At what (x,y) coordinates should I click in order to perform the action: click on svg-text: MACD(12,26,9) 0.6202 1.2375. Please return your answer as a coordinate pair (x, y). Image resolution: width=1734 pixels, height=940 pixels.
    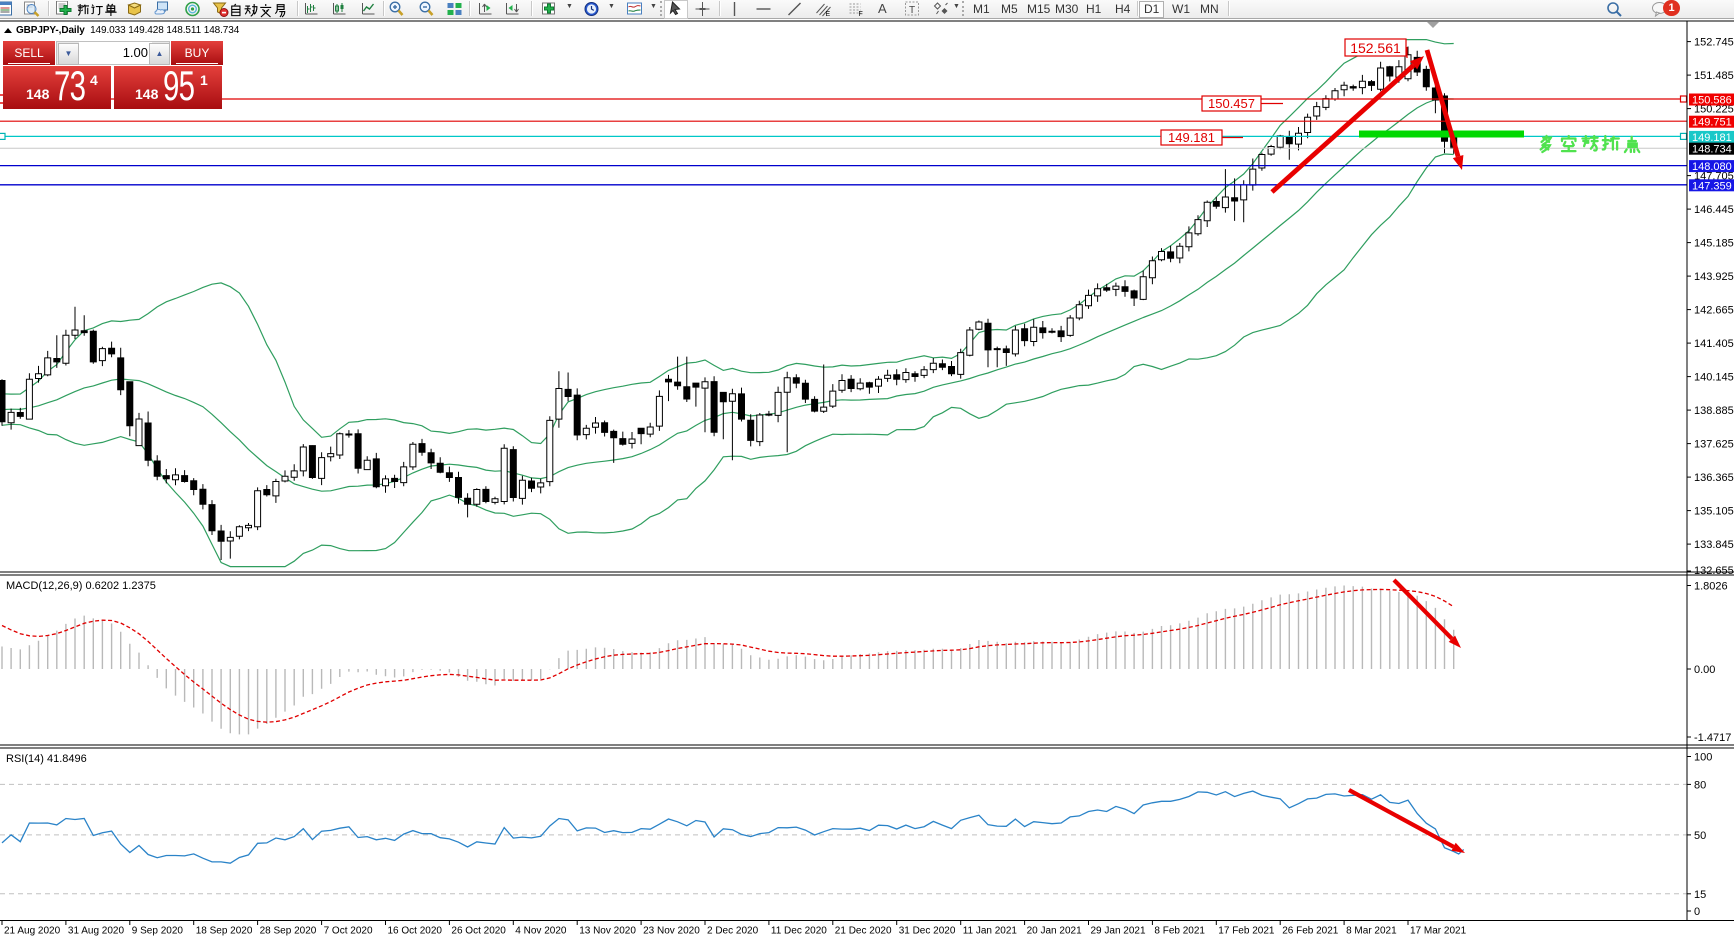
    Looking at the image, I should click on (81, 586).